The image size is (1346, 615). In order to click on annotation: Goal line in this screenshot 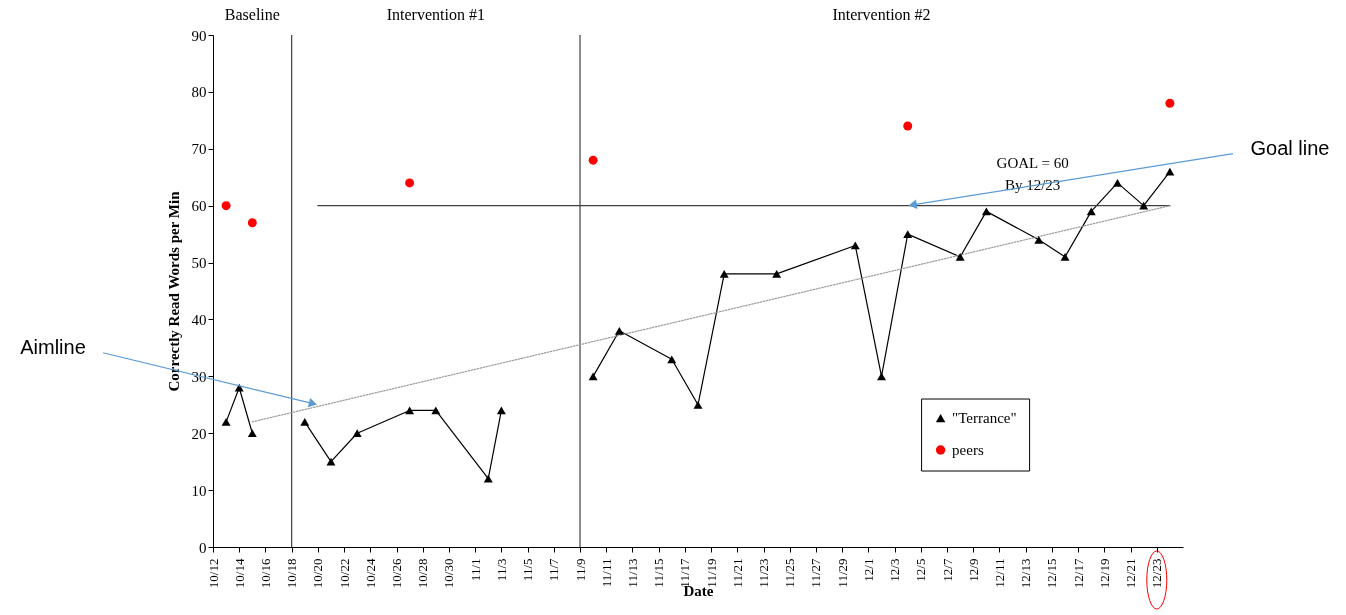, I will do `click(1290, 147)`.